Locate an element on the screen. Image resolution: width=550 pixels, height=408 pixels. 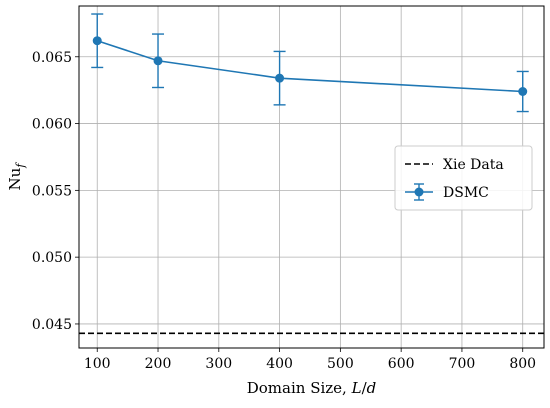
y-axis-label-text: Nu is located at coordinates (15, 178).